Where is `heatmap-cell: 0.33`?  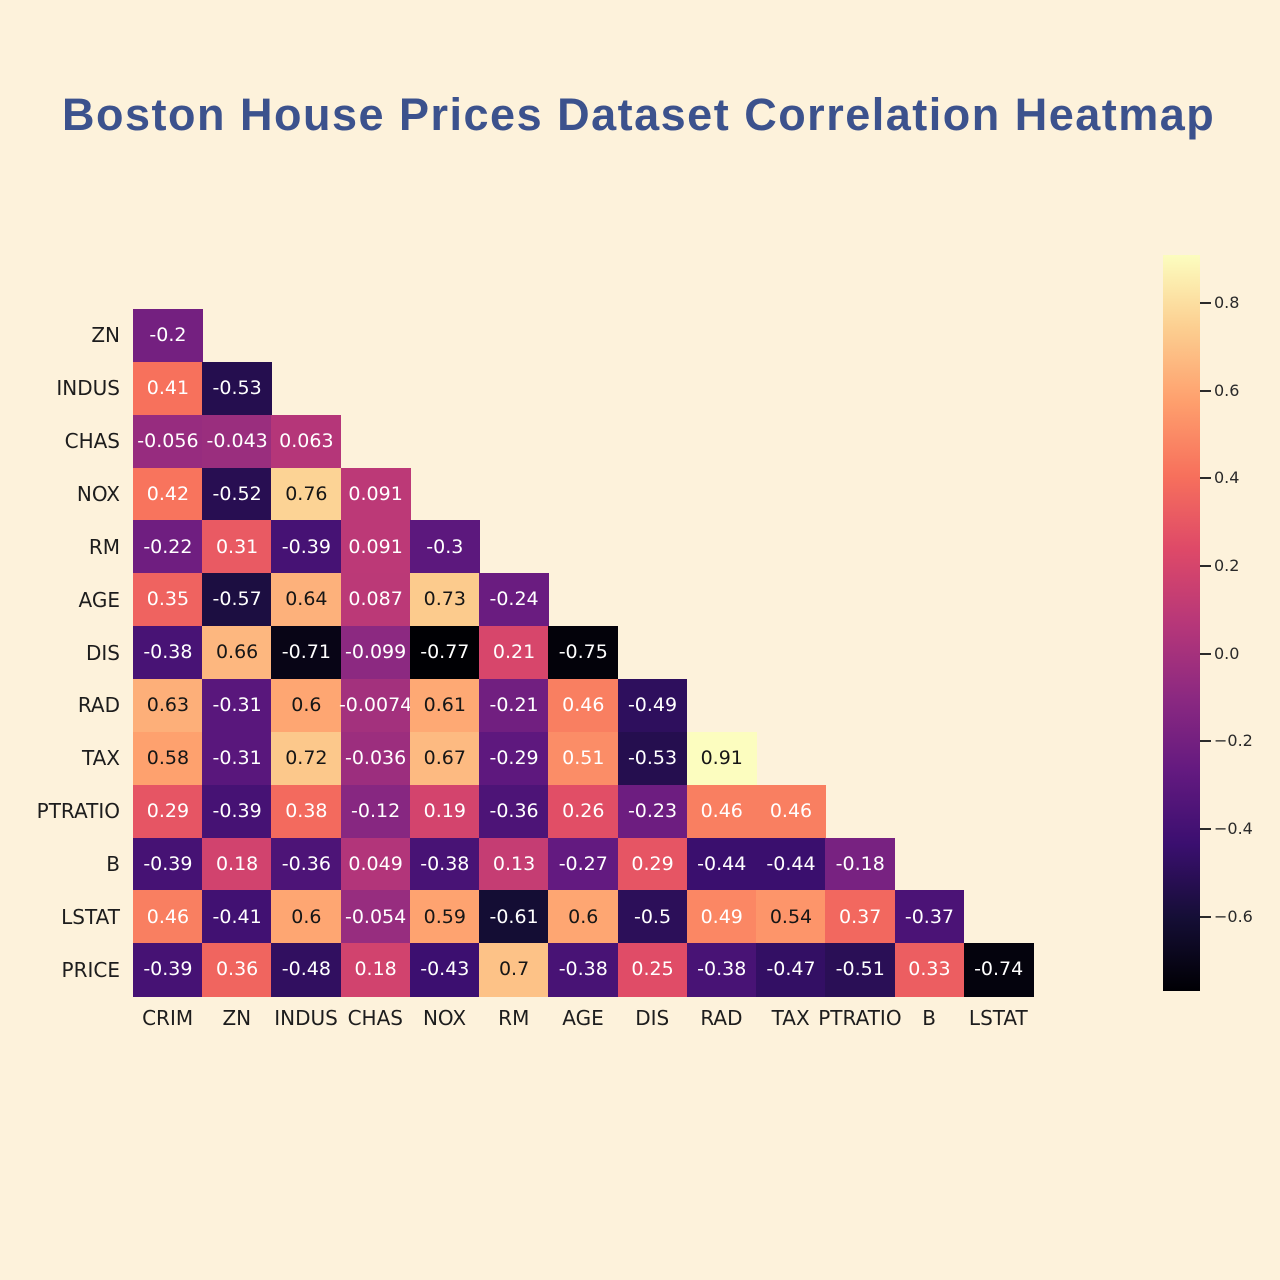 heatmap-cell: 0.33 is located at coordinates (929, 970).